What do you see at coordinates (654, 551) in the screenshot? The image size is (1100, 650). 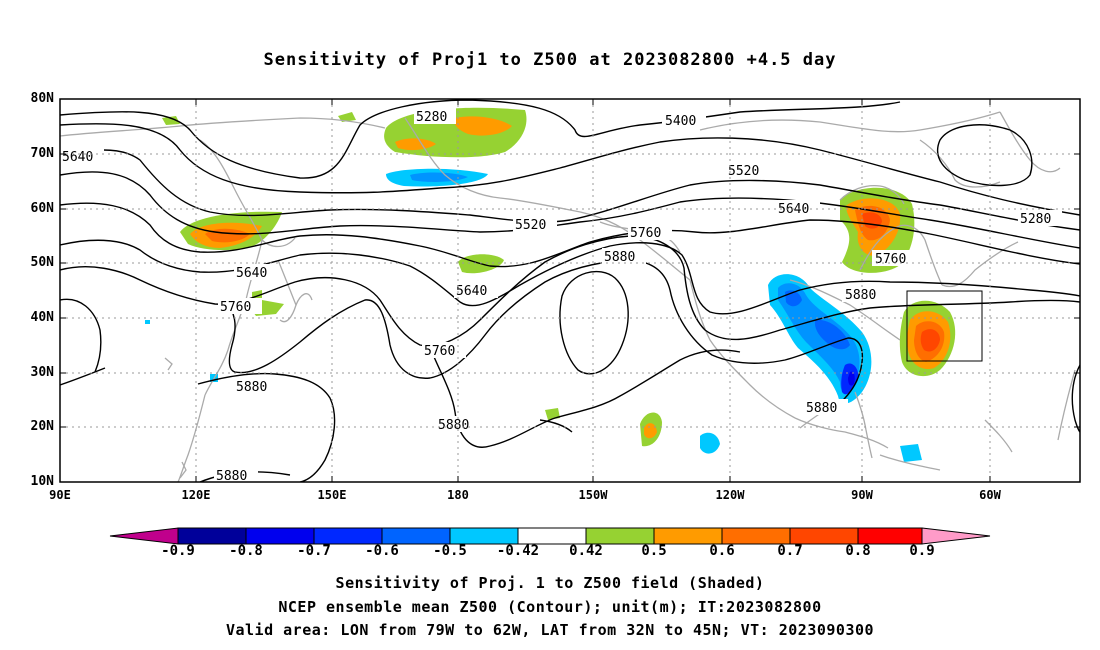 I see `colorbar-label: 0.5` at bounding box center [654, 551].